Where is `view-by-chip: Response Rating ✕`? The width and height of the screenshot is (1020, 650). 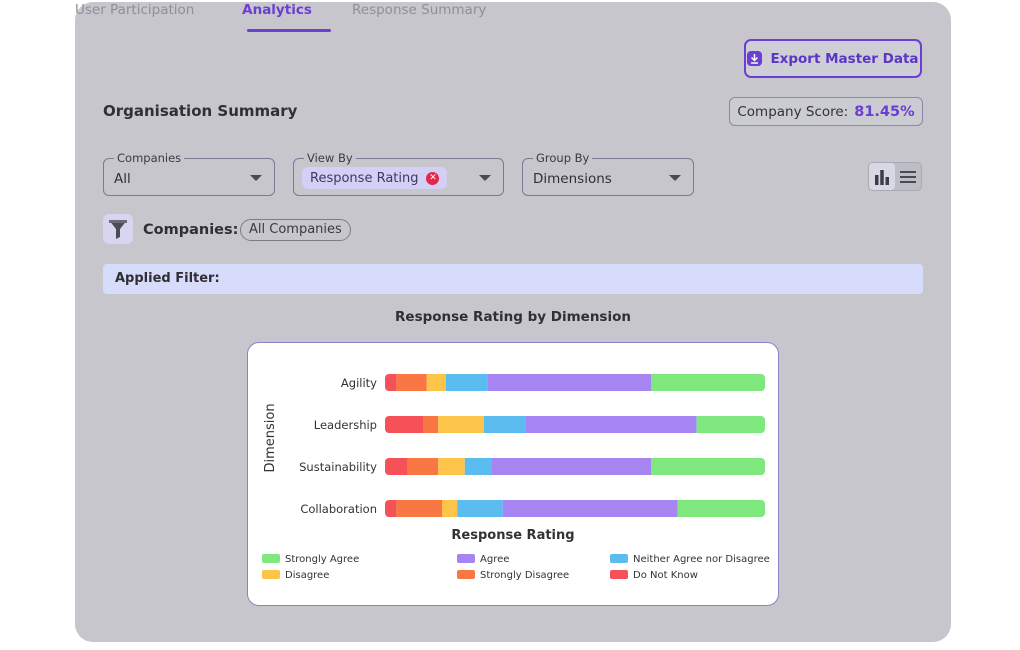 view-by-chip: Response Rating ✕ is located at coordinates (375, 178).